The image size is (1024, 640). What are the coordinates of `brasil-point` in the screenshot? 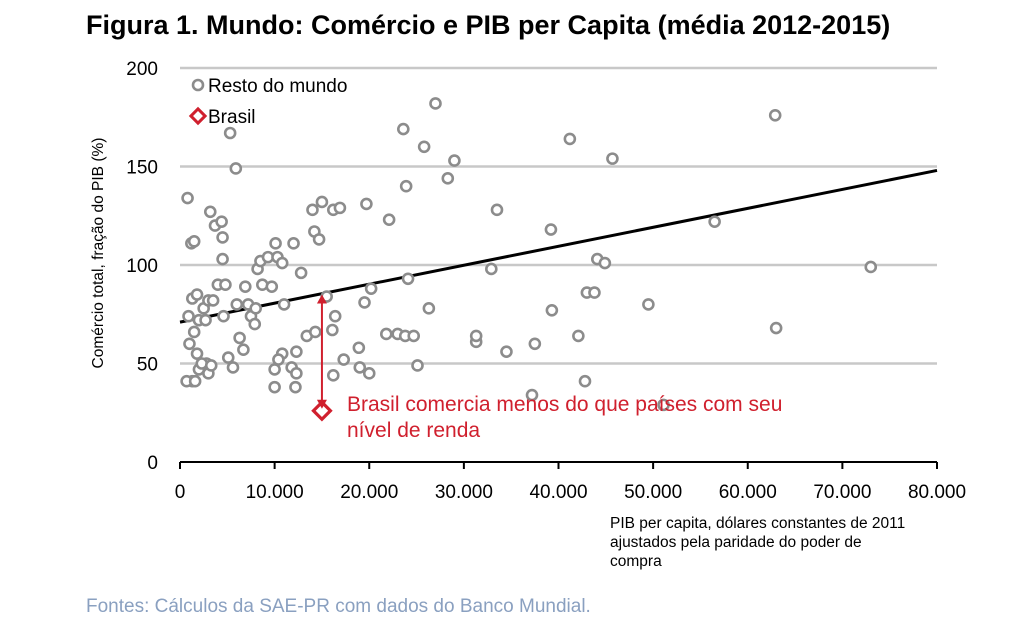 It's located at (322, 411).